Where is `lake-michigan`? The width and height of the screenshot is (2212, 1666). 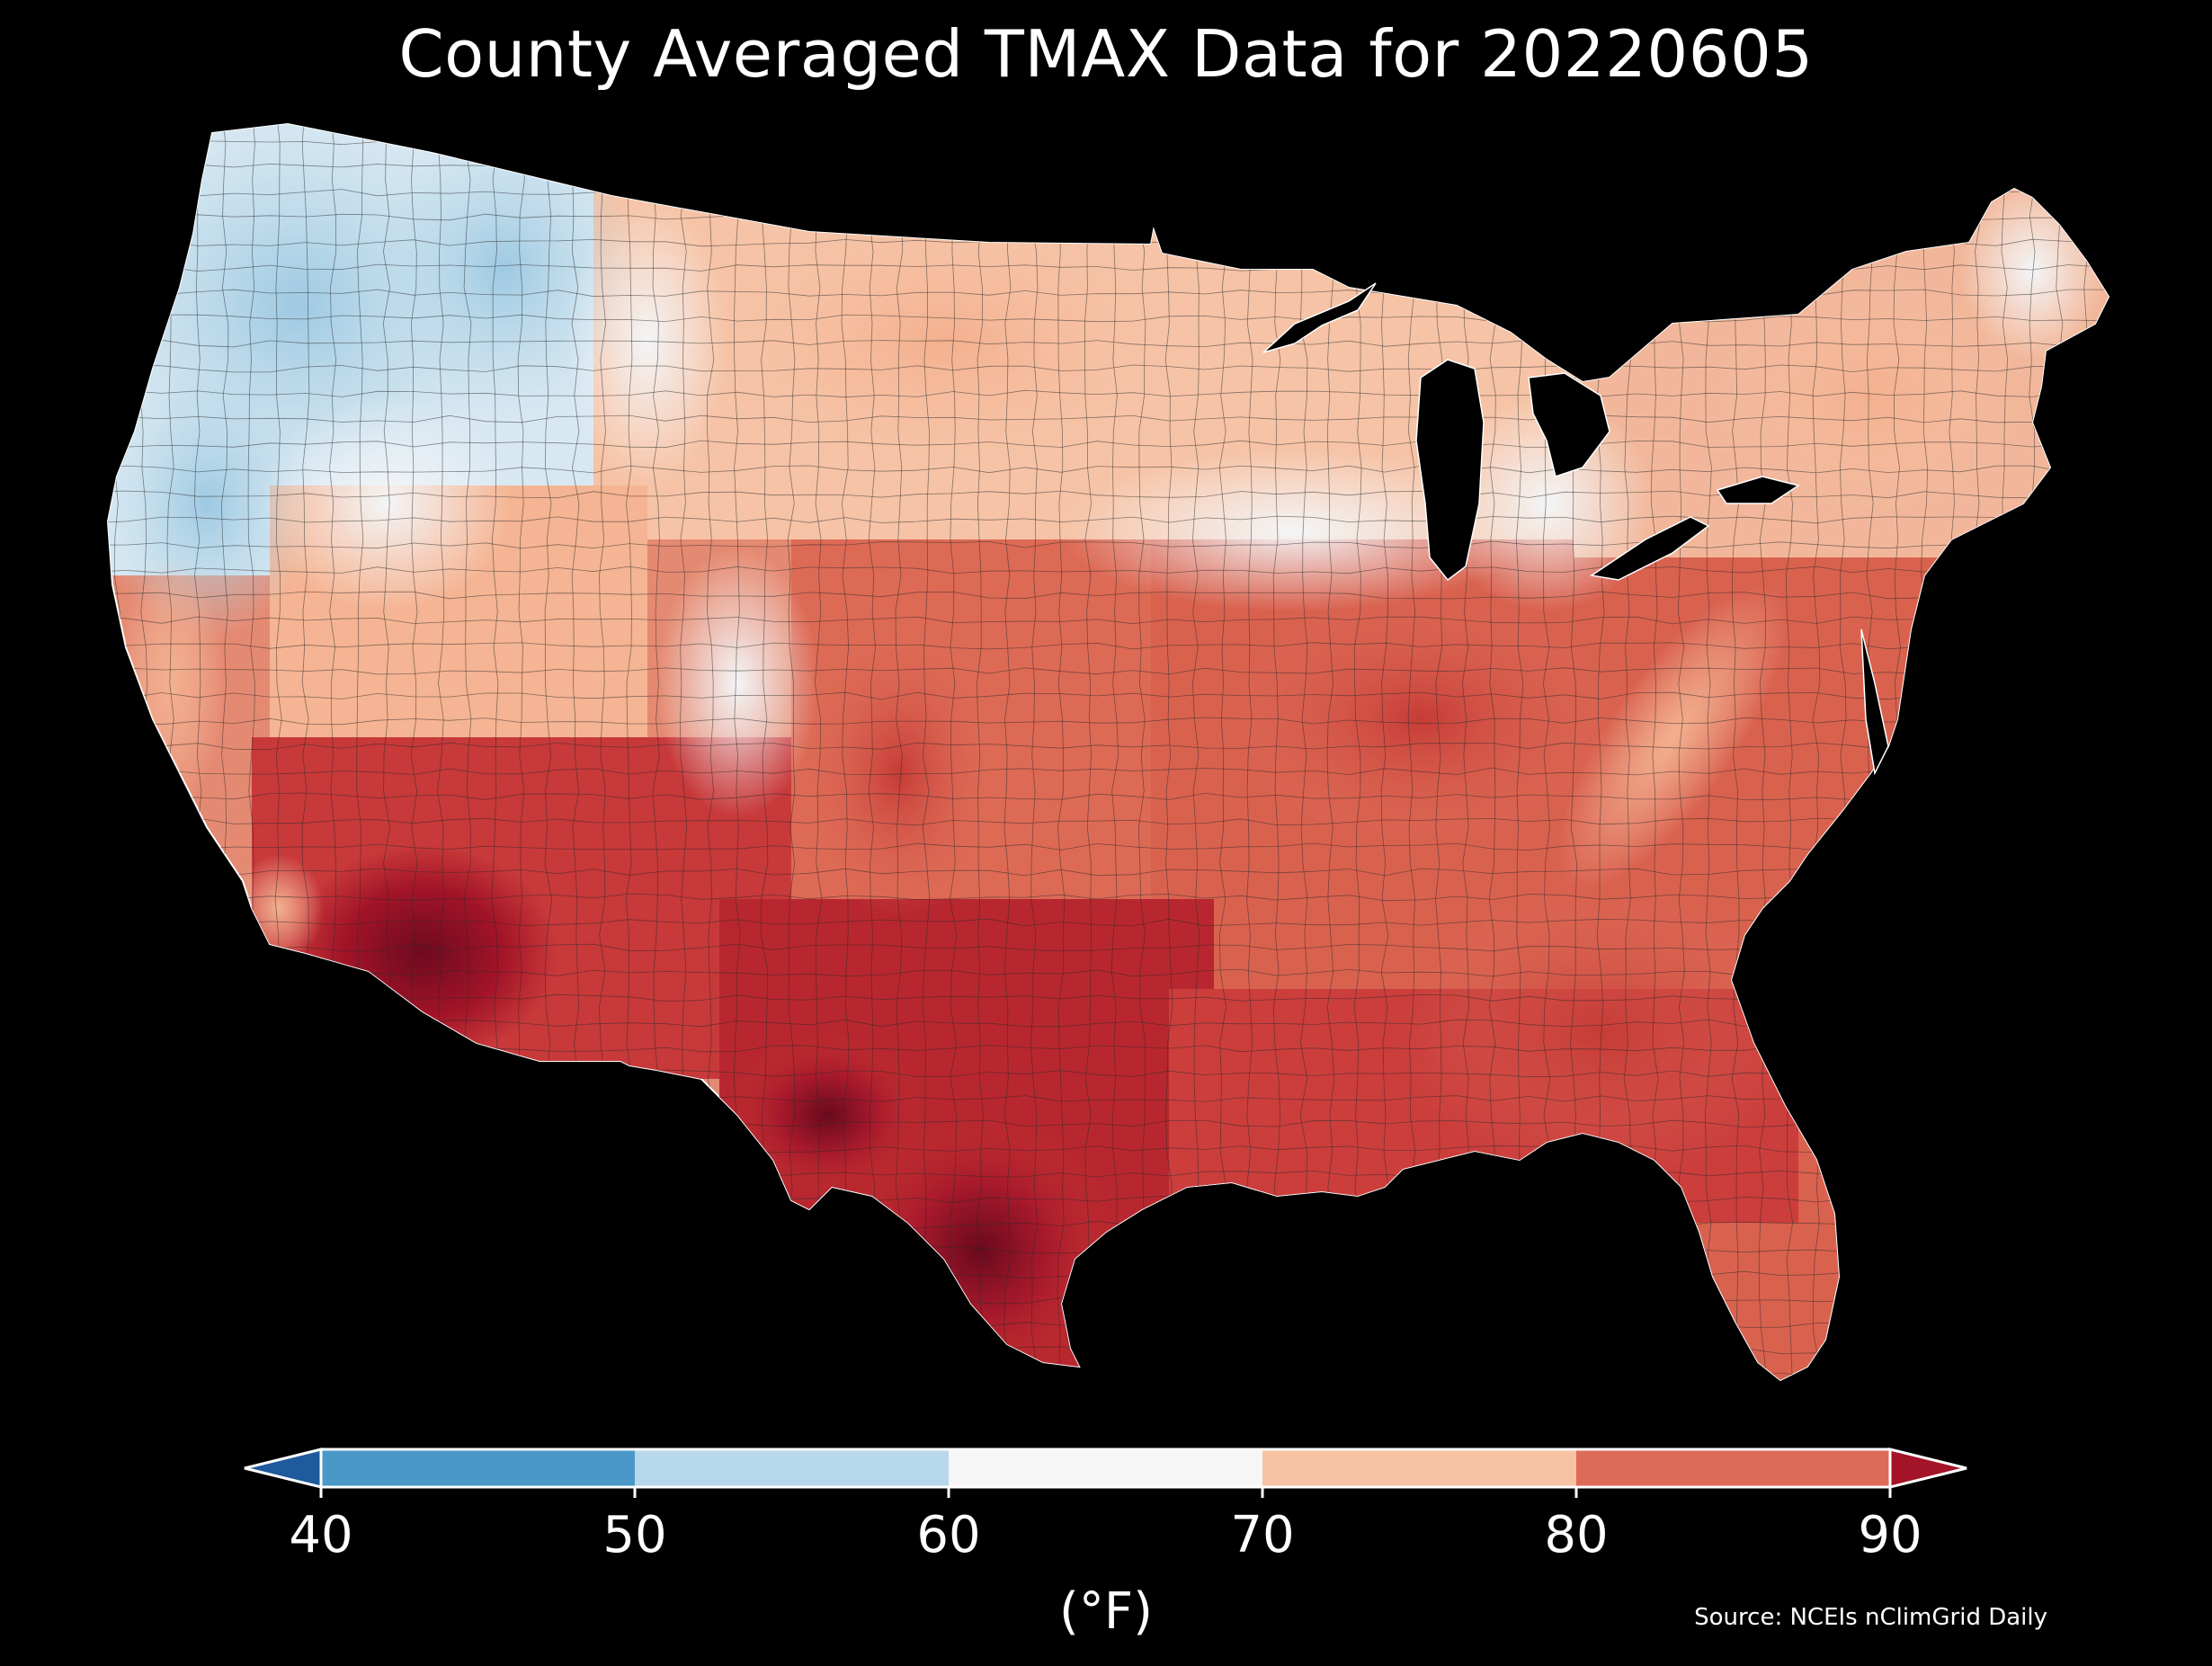 lake-michigan is located at coordinates (1450, 470).